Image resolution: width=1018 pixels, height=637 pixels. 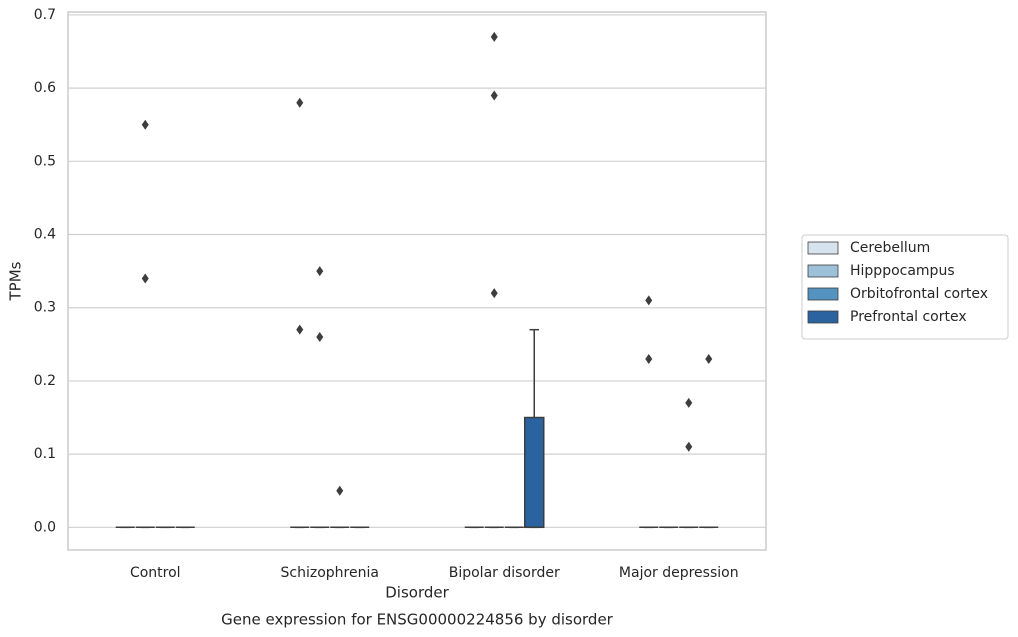 What do you see at coordinates (504, 573) in the screenshot?
I see `x-tick-label: Bipolar disorder` at bounding box center [504, 573].